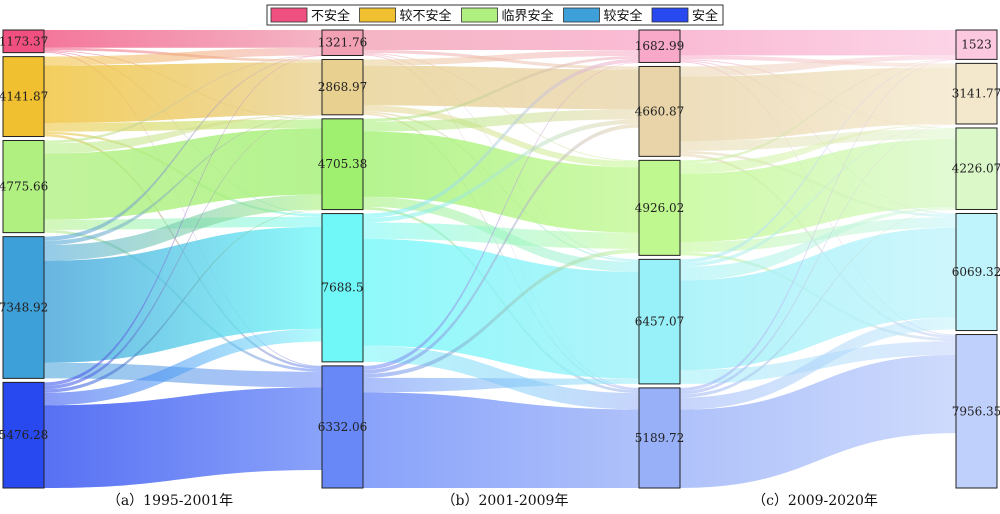 The image size is (1000, 514). I want to click on period-label-0: （a）1995-2001年, so click(170, 501).